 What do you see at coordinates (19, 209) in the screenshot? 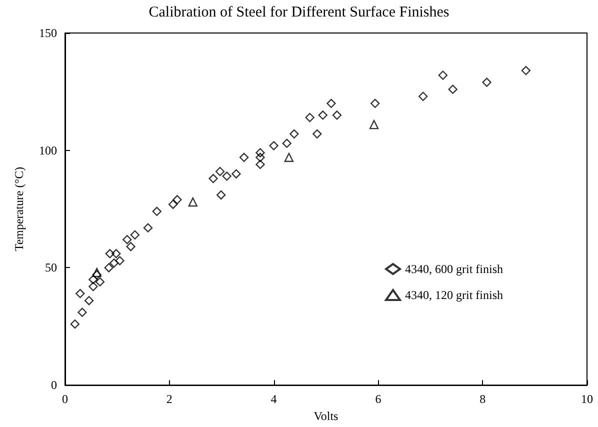
I see `y-axis-title: Temperature (°C)` at bounding box center [19, 209].